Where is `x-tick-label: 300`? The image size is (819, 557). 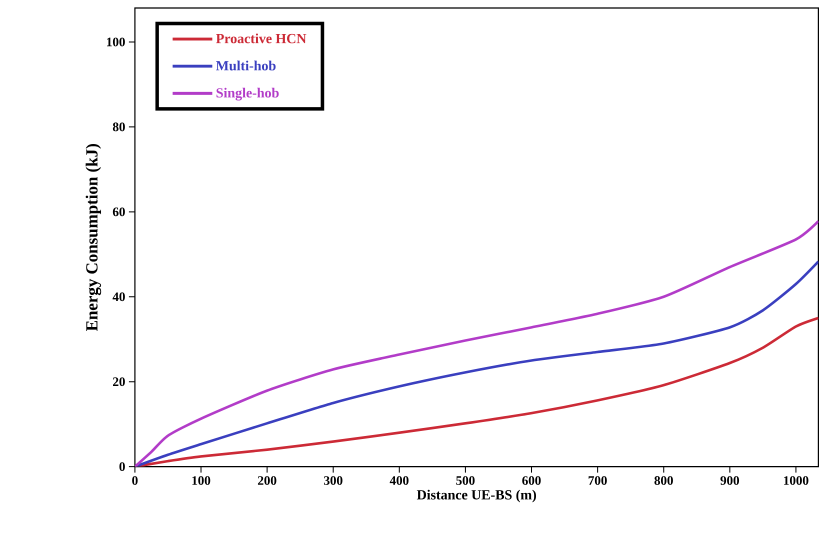 x-tick-label: 300 is located at coordinates (333, 481).